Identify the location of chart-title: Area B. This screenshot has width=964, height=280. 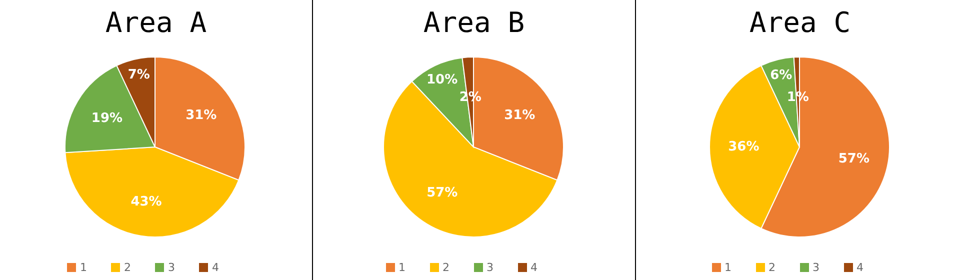
(474, 22).